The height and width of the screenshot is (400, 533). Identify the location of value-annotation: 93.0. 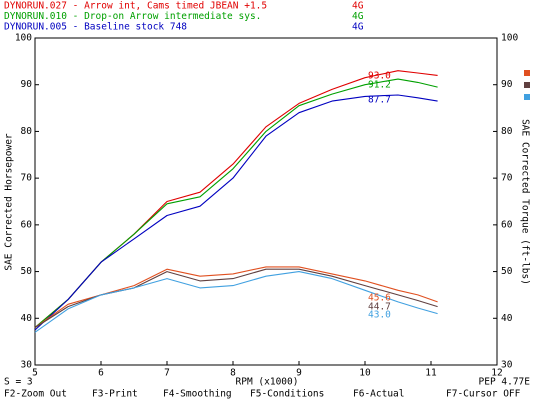
(379, 76).